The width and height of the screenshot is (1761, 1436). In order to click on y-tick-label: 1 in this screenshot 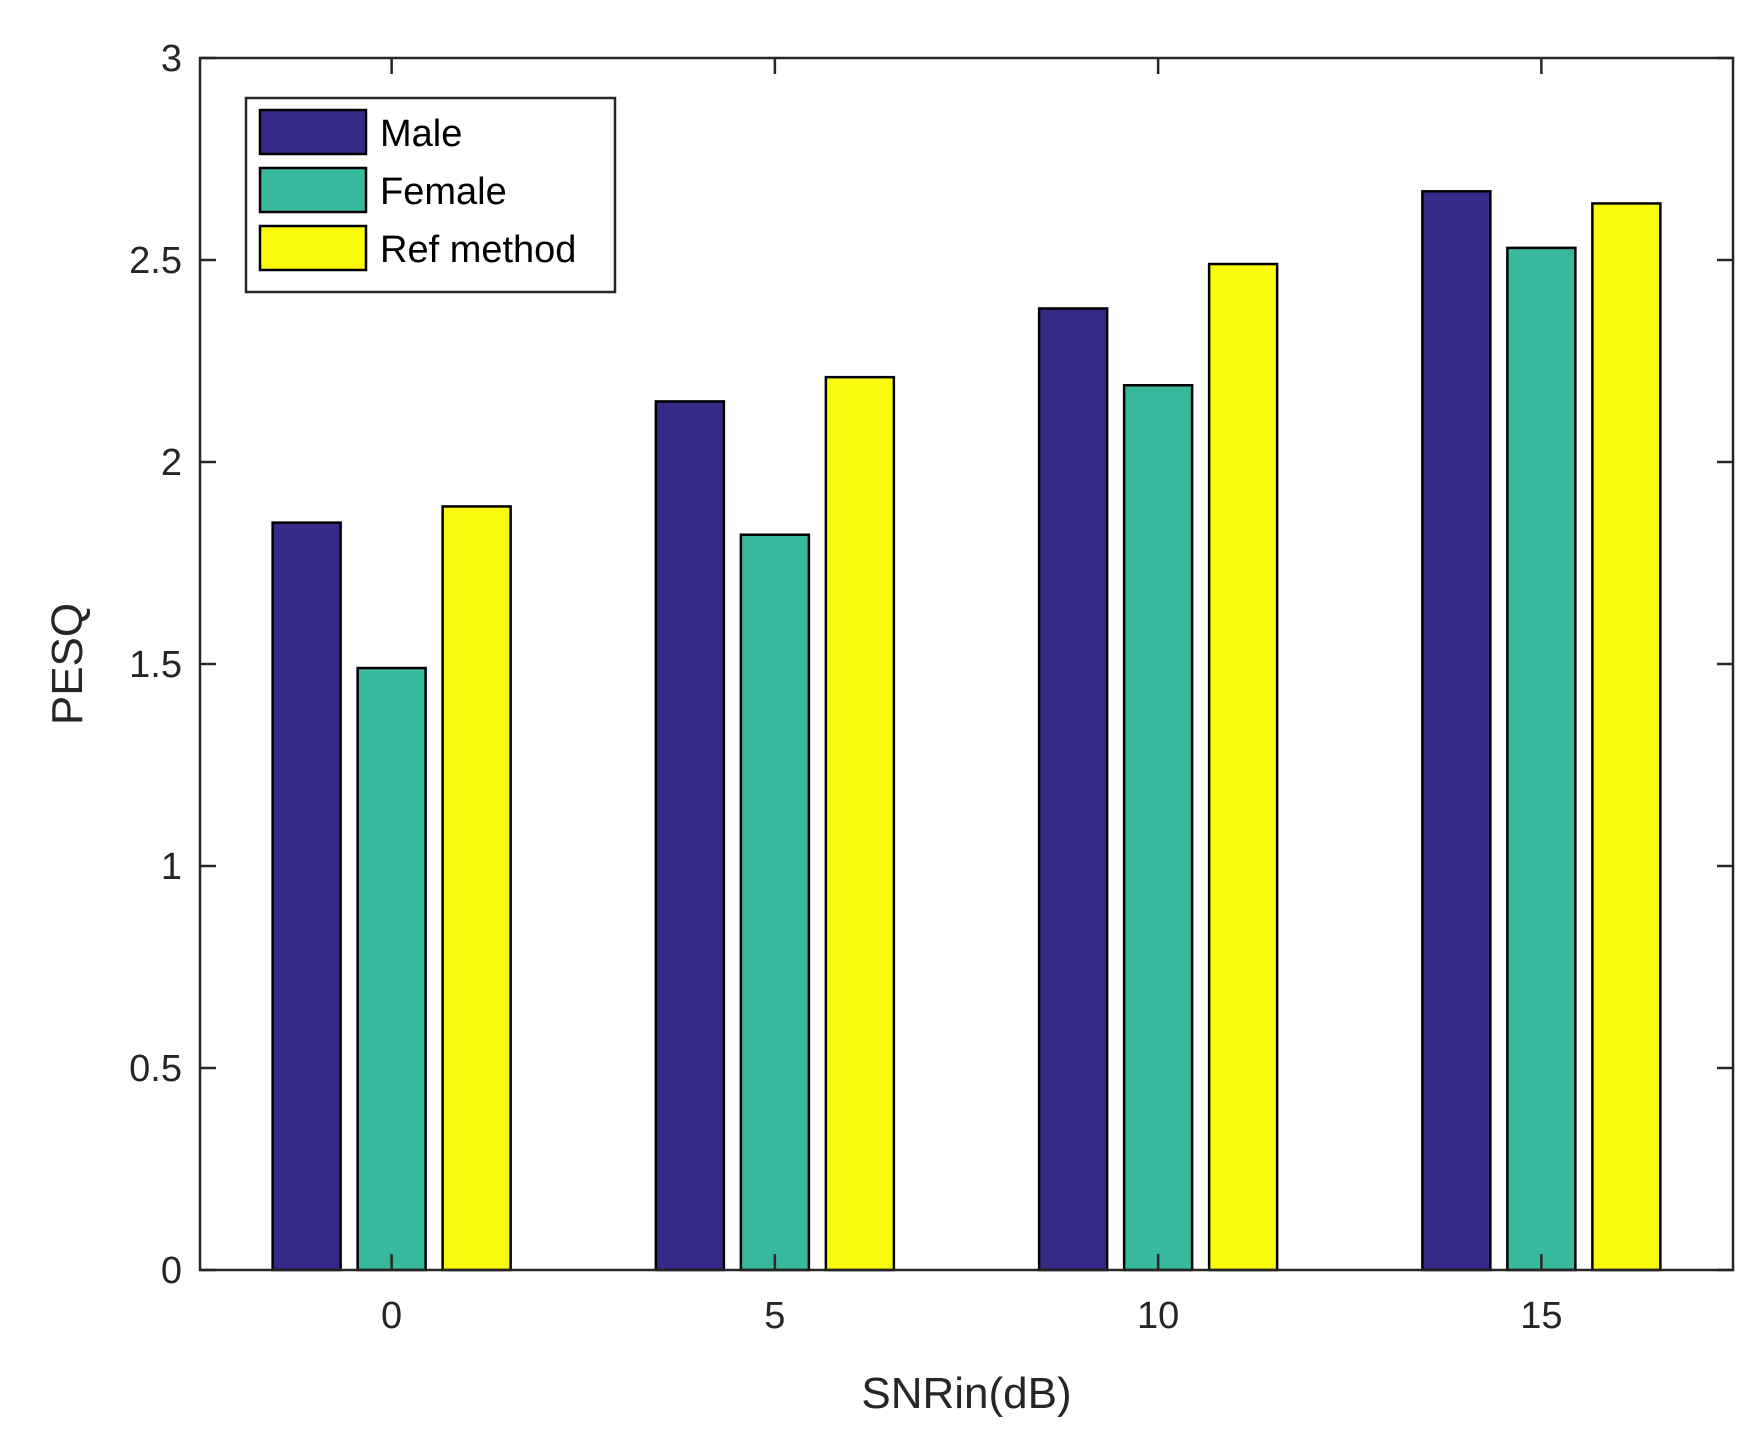, I will do `click(171, 867)`.